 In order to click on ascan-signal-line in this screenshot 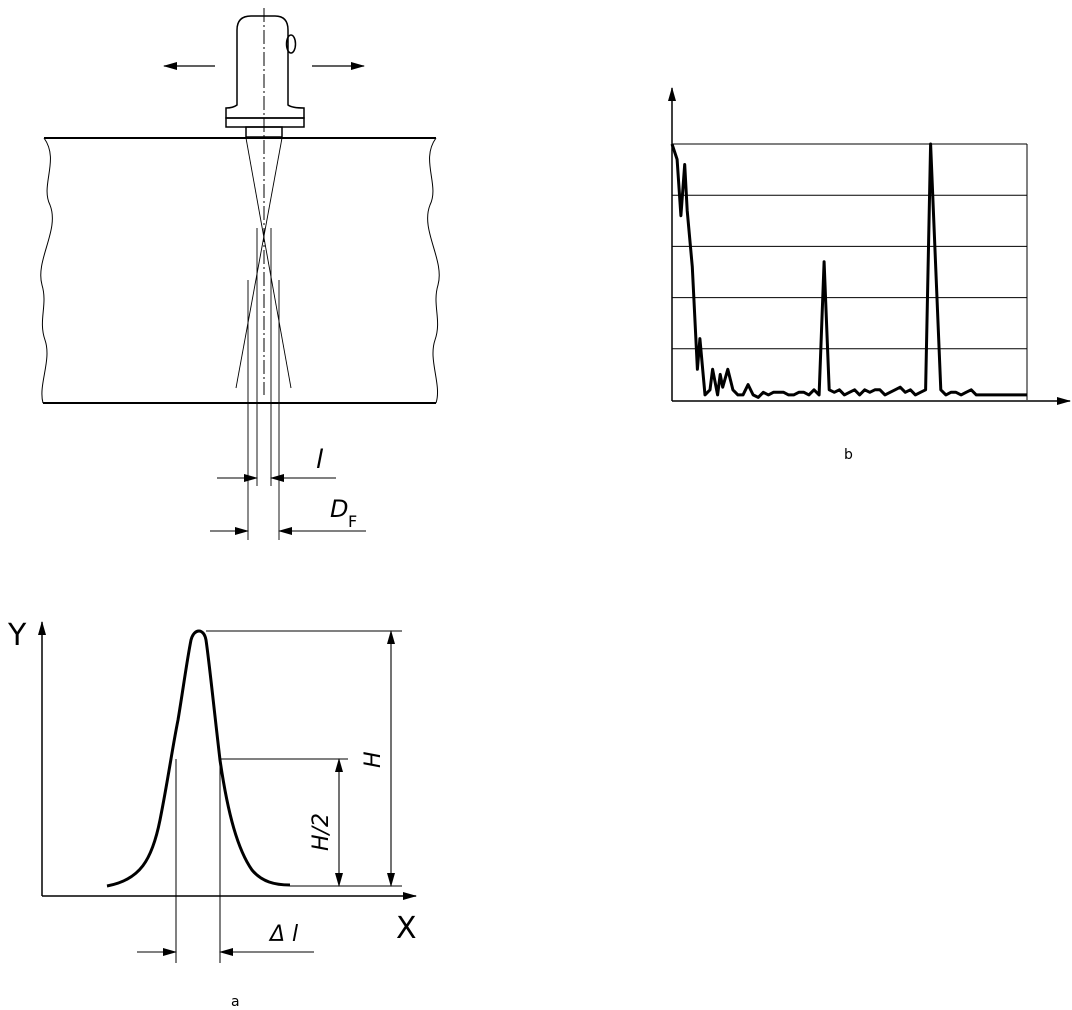, I will do `click(848, 270)`.